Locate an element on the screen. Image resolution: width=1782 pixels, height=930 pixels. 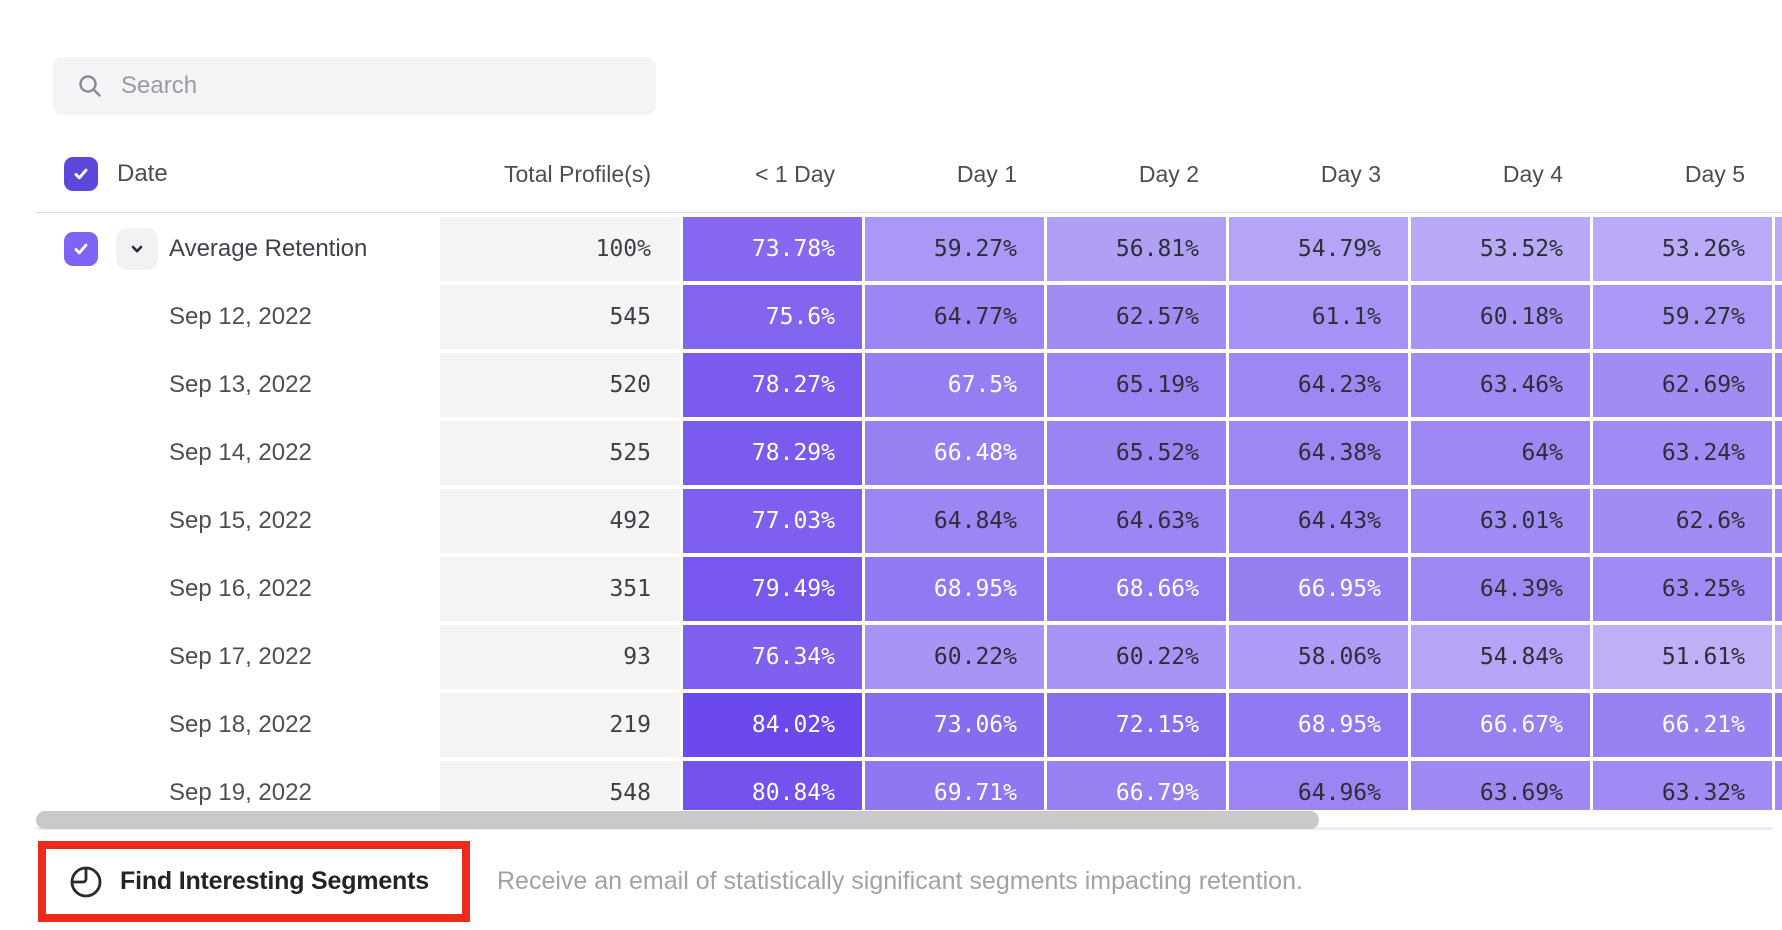
retention-value-cell: 66.21% is located at coordinates (1682, 725).